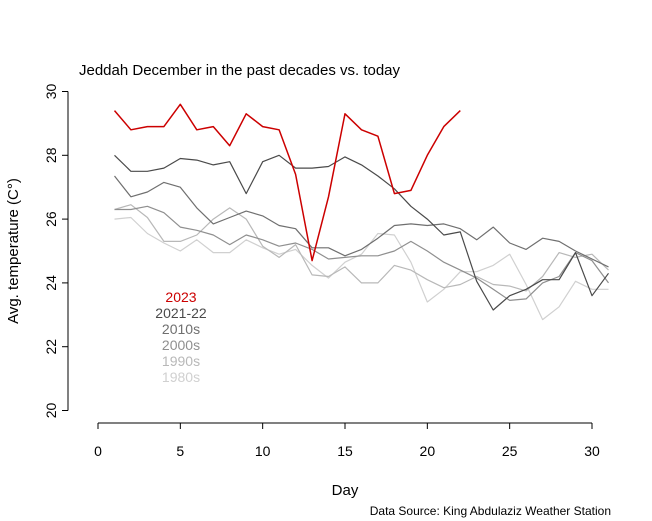 The image size is (652, 521). What do you see at coordinates (181, 313) in the screenshot?
I see `legend-entry-2021-22: 2021-22` at bounding box center [181, 313].